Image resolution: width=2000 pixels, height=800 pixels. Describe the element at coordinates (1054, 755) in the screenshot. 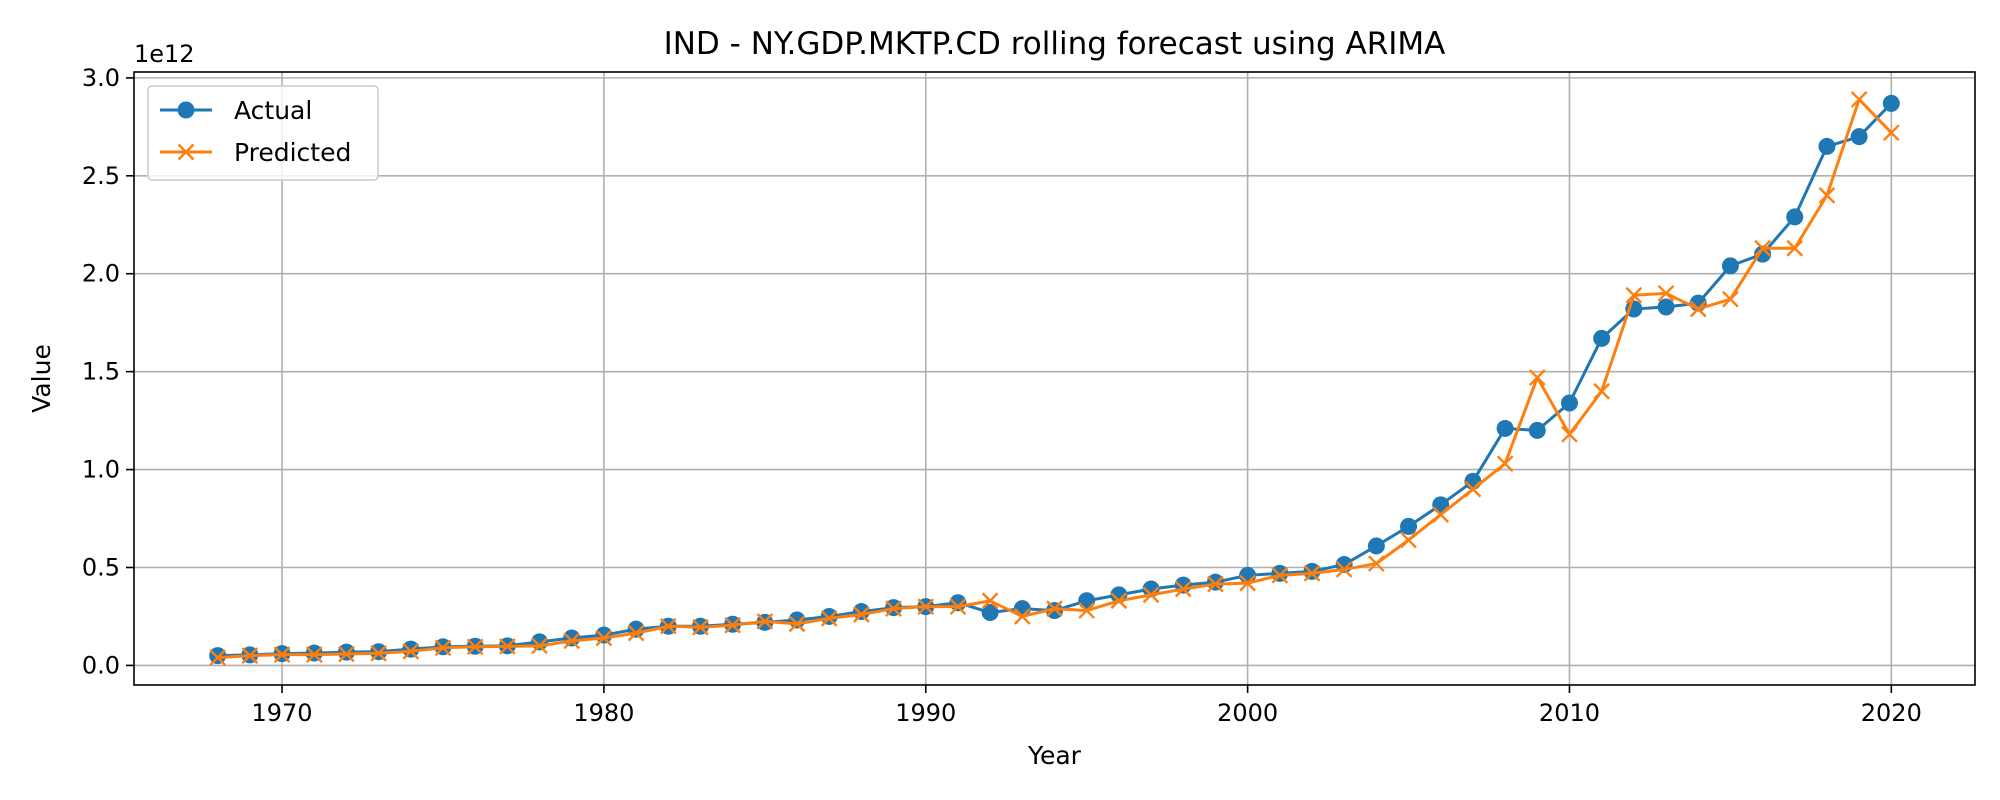

I see `x-axis-label: Year` at that location.